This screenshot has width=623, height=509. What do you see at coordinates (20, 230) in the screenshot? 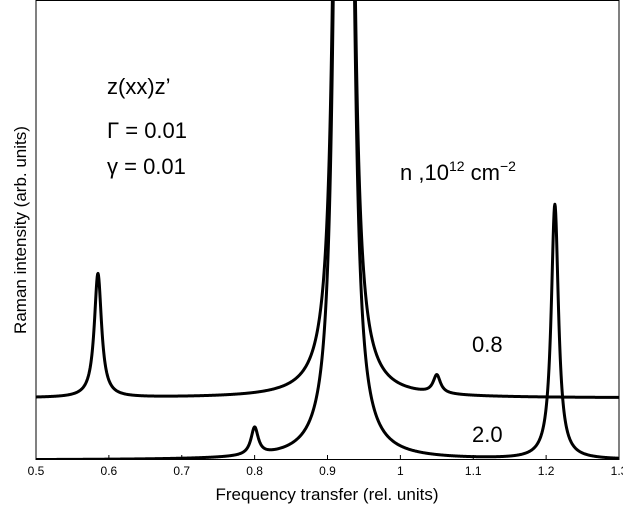
I see `y-axis-label: Raman intensity (arb. units)` at bounding box center [20, 230].